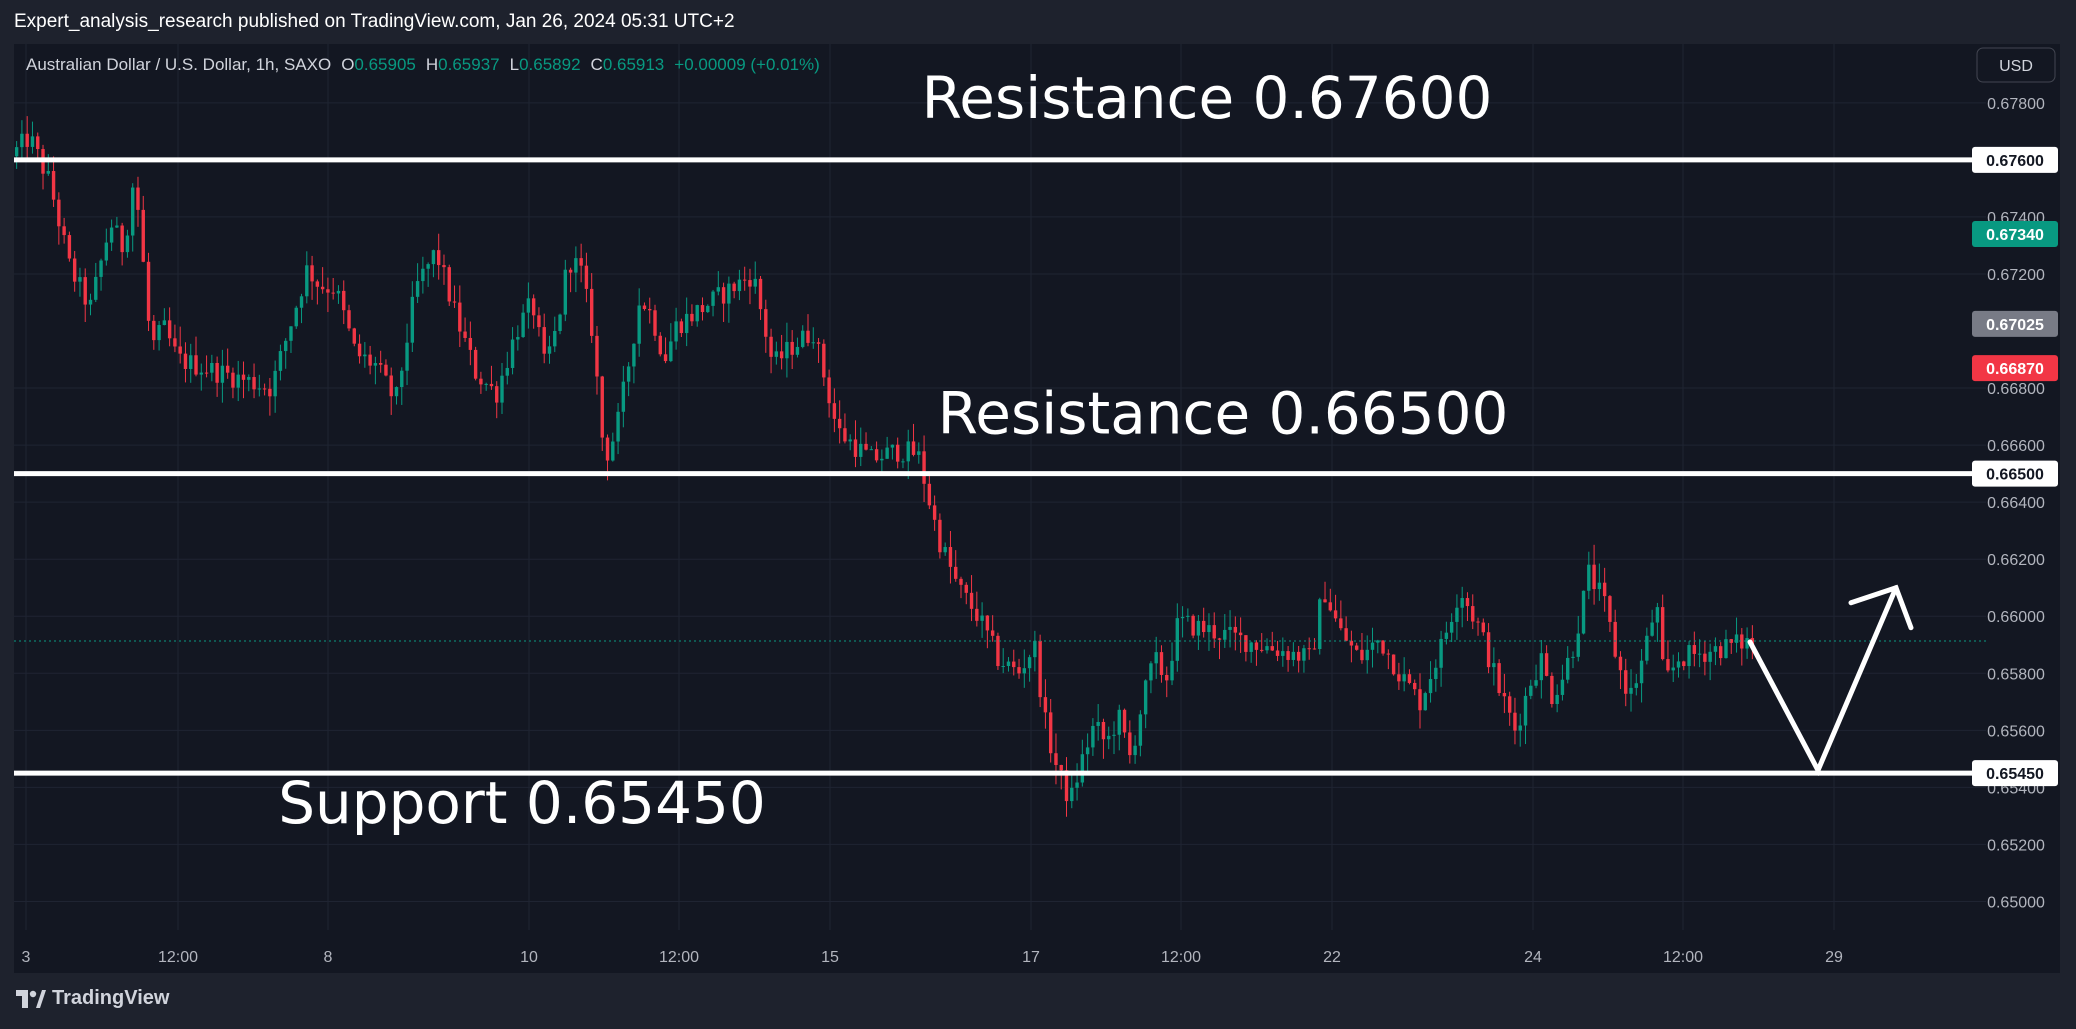 This screenshot has width=2076, height=1029. Describe the element at coordinates (2016, 617) in the screenshot. I see `y-tick-label: 0.66000` at that location.